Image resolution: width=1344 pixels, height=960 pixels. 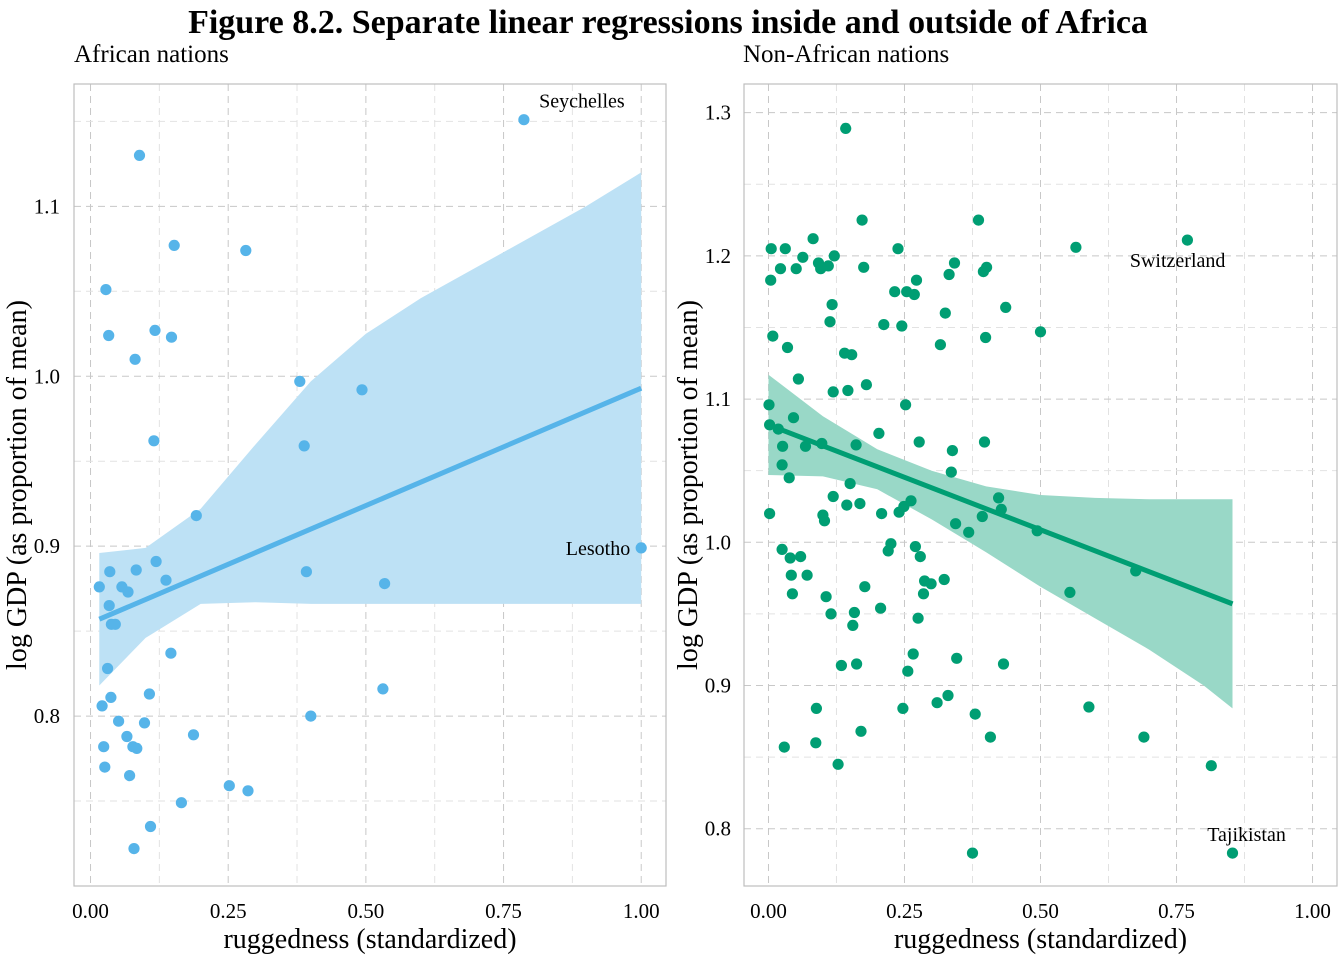 I want to click on y-tick-label: 0.8, so click(x=718, y=829).